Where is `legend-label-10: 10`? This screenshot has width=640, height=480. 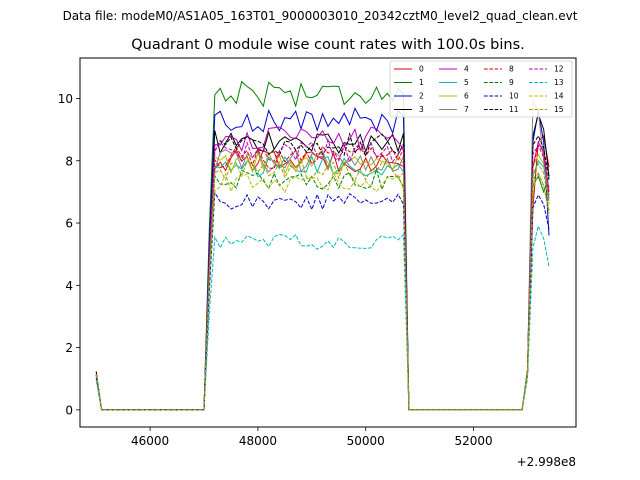 legend-label-10: 10 is located at coordinates (514, 96).